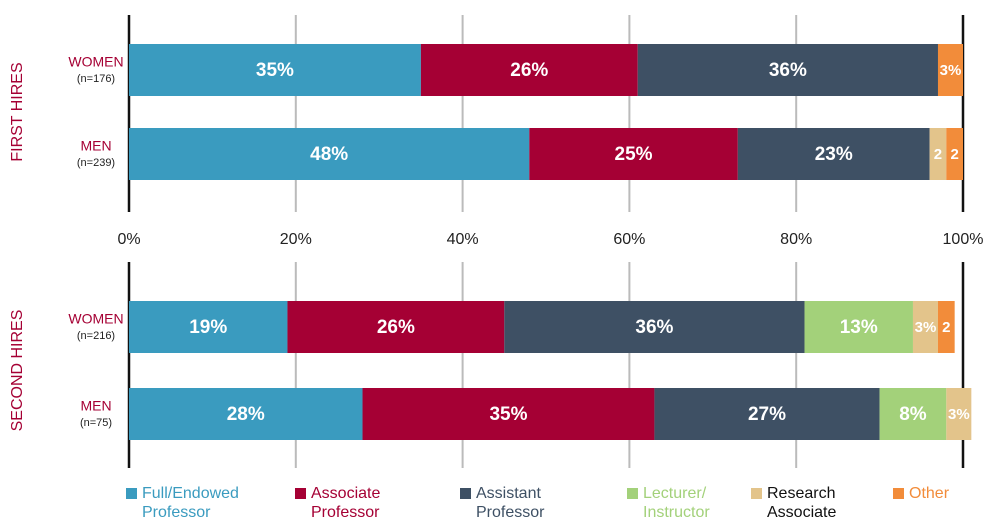  What do you see at coordinates (17, 371) in the screenshot?
I see `panel-title: SECOND HIRES` at bounding box center [17, 371].